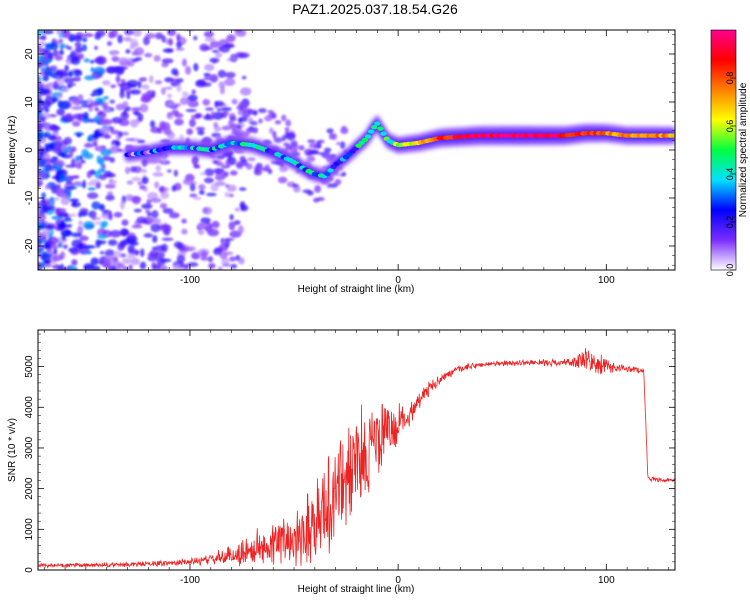 This screenshot has height=600, width=750. What do you see at coordinates (606, 580) in the screenshot?
I see `x-tick-label: 100` at bounding box center [606, 580].